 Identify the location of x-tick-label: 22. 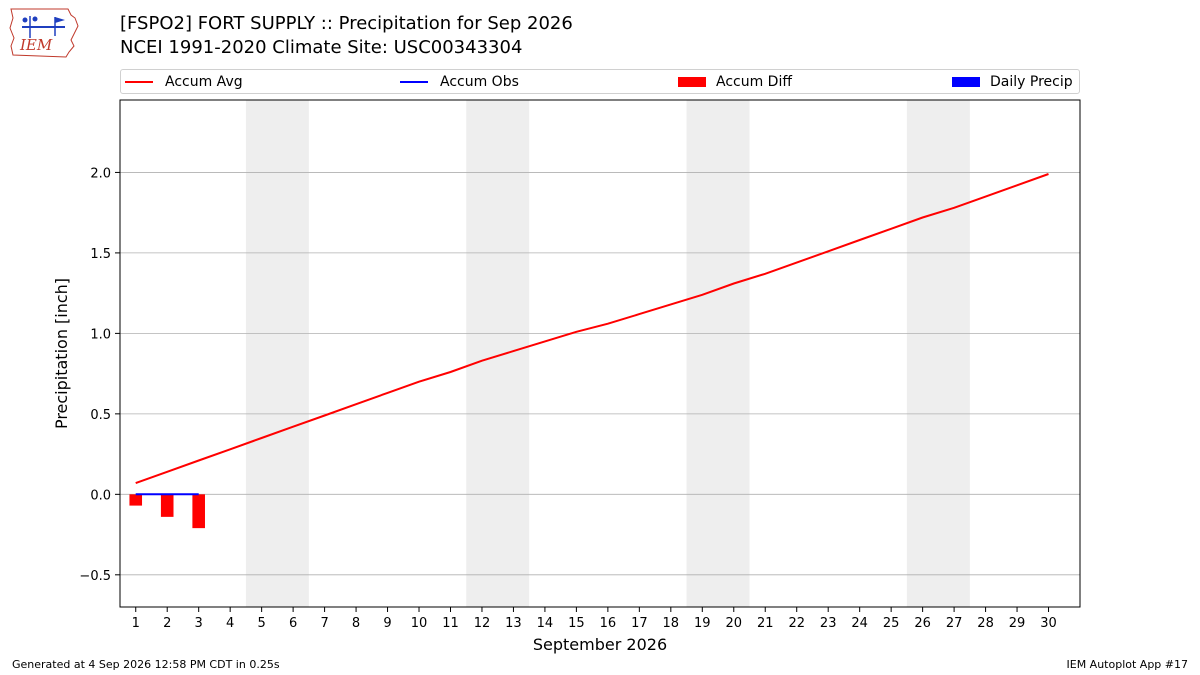
(796, 623).